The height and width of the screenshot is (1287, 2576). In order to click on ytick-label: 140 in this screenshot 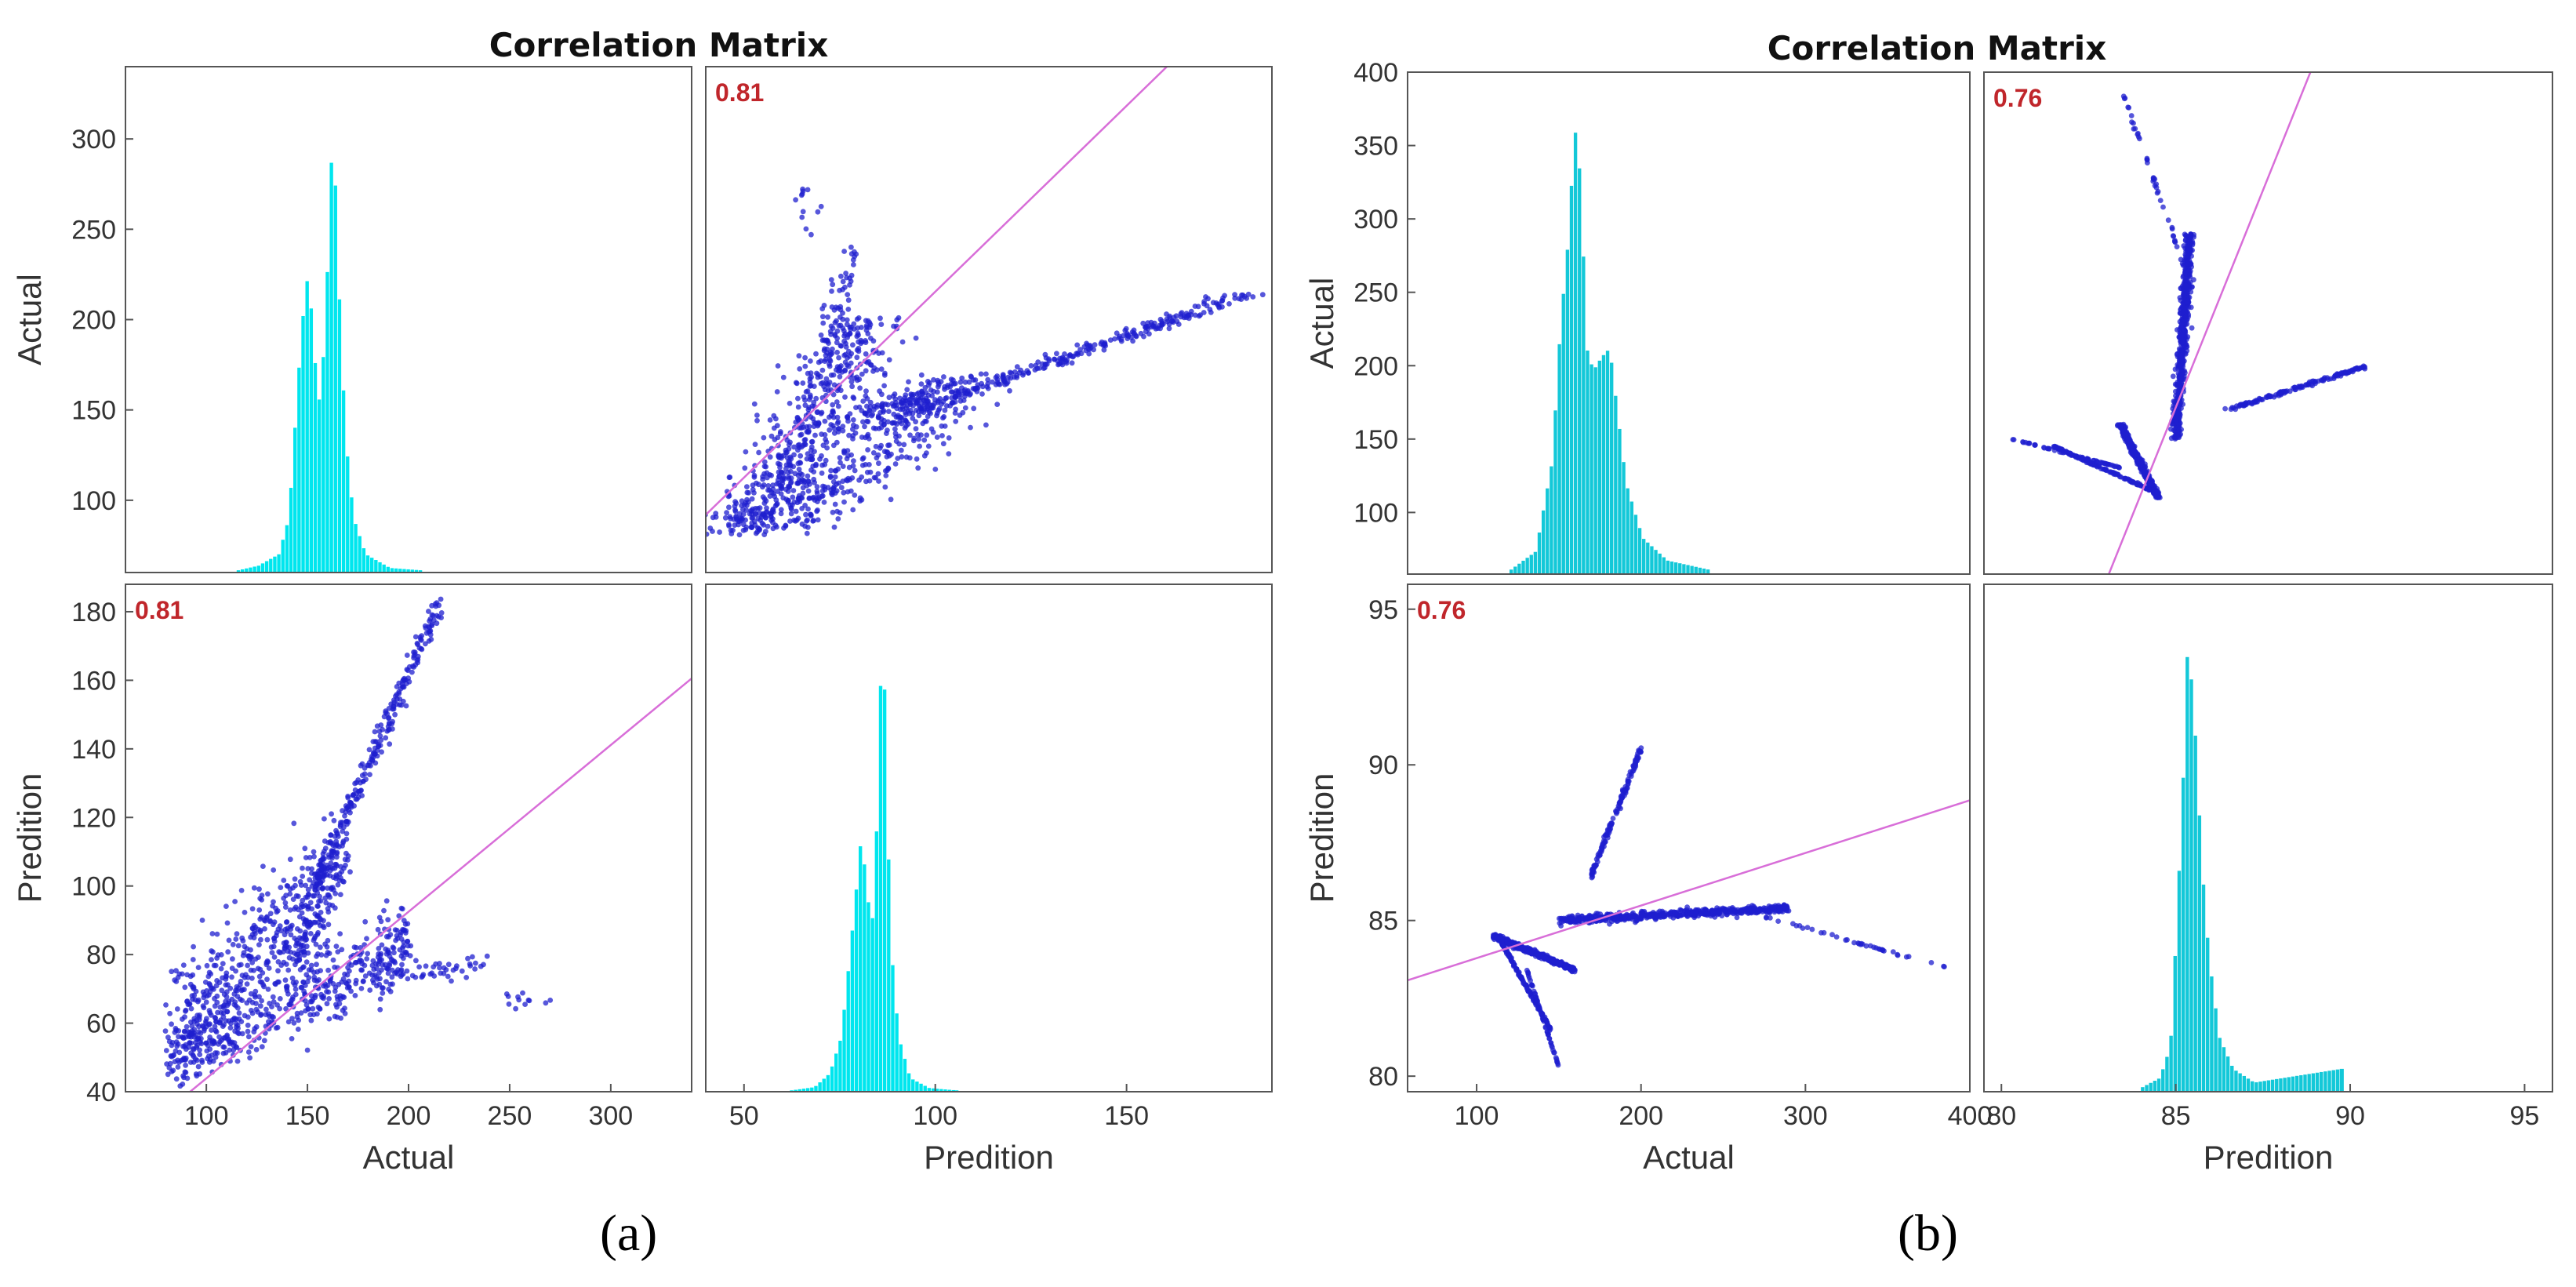, I will do `click(93, 750)`.